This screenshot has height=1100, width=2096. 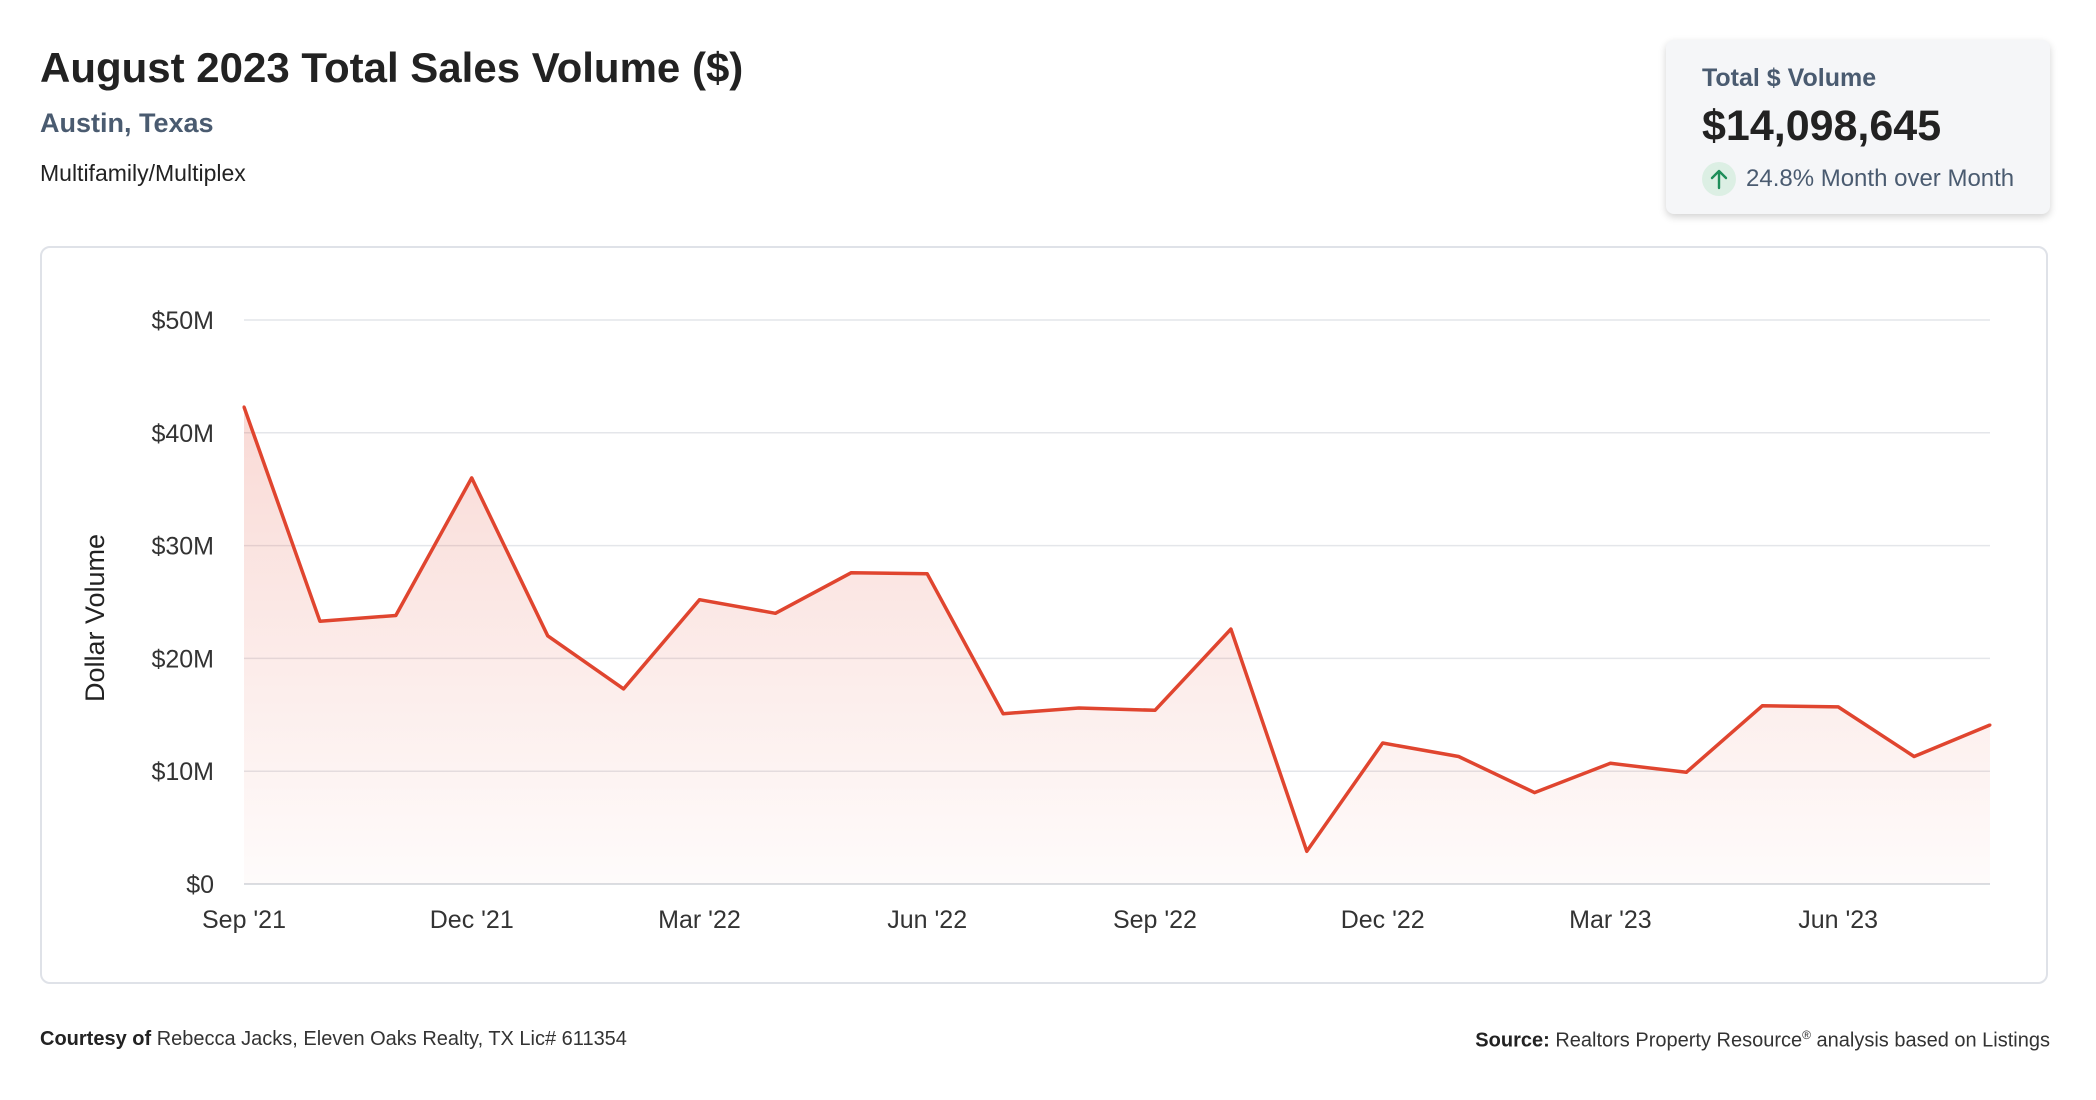 What do you see at coordinates (1383, 920) in the screenshot?
I see `x-tick-label: Dec '22` at bounding box center [1383, 920].